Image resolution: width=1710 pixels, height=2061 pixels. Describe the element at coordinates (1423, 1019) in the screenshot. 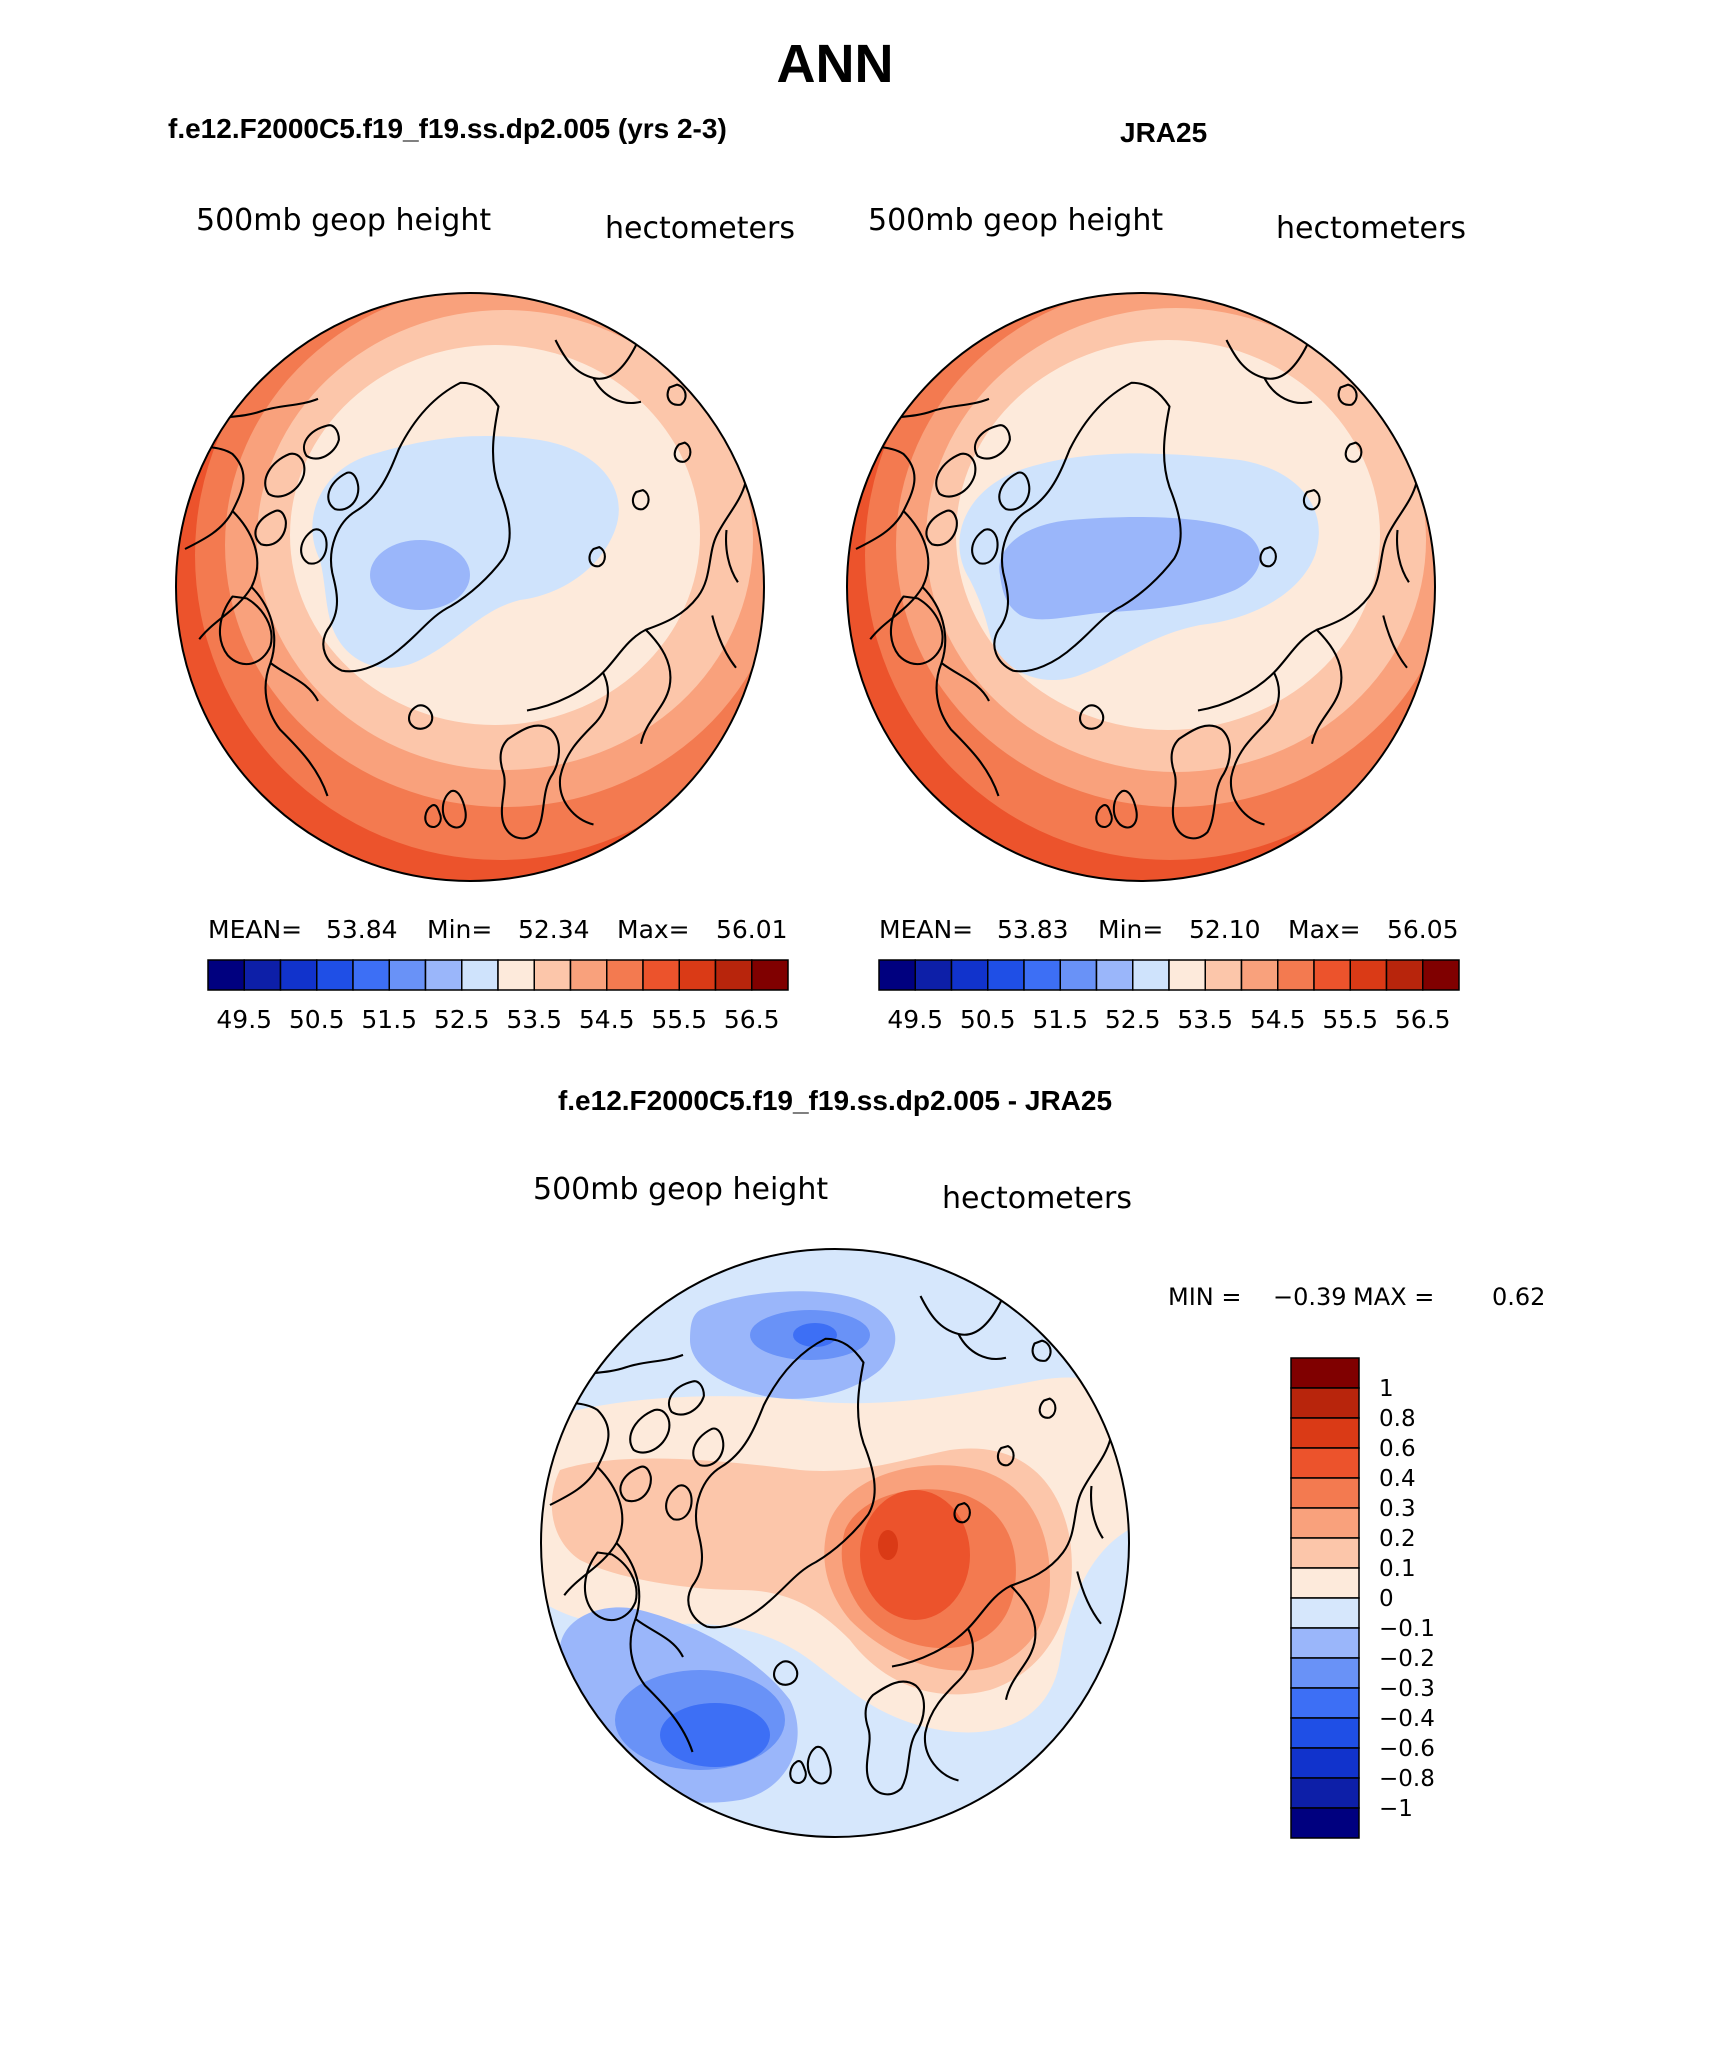

I see `colorbar-obs-tick-label: 56.5` at that location.